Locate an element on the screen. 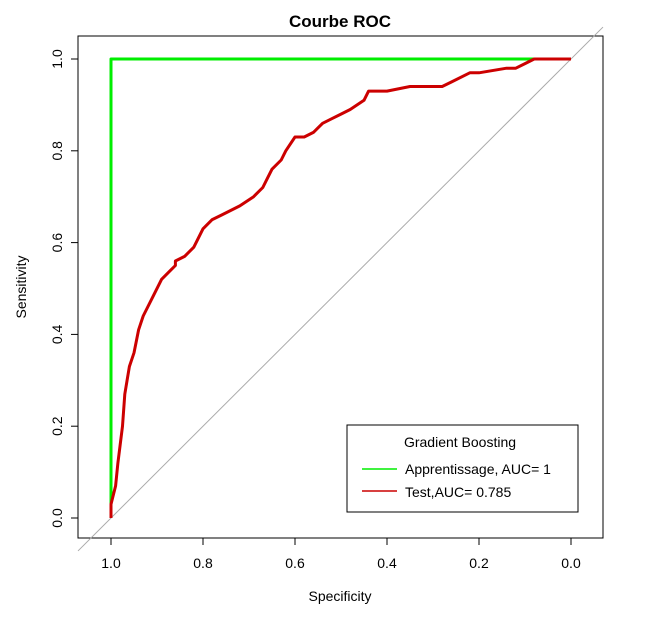  y-tick-label: 0.6 is located at coordinates (57, 243).